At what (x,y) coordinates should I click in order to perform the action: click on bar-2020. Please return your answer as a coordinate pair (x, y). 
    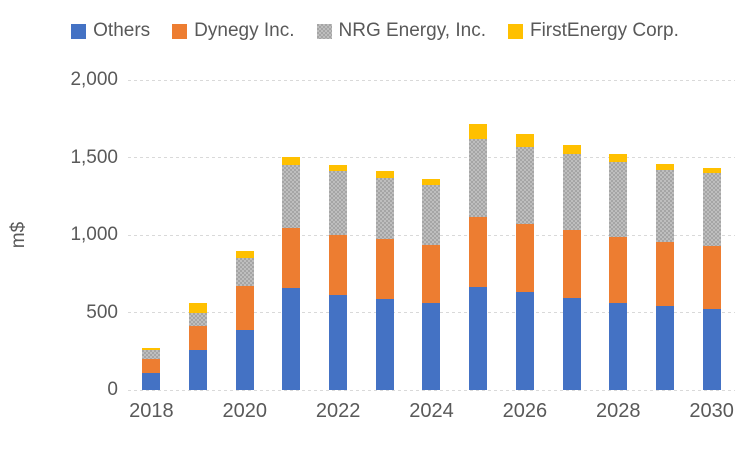
    Looking at the image, I should click on (244, 235).